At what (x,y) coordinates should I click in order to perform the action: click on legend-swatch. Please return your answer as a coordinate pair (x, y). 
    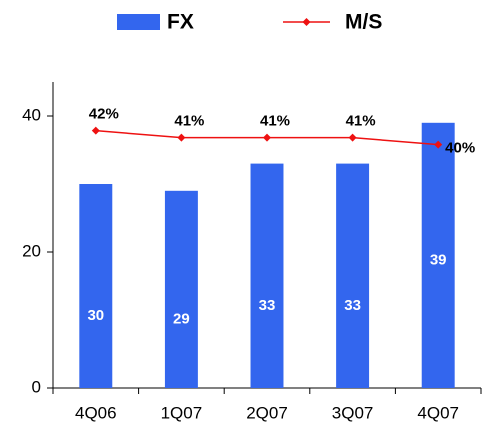
    Looking at the image, I should click on (138, 22).